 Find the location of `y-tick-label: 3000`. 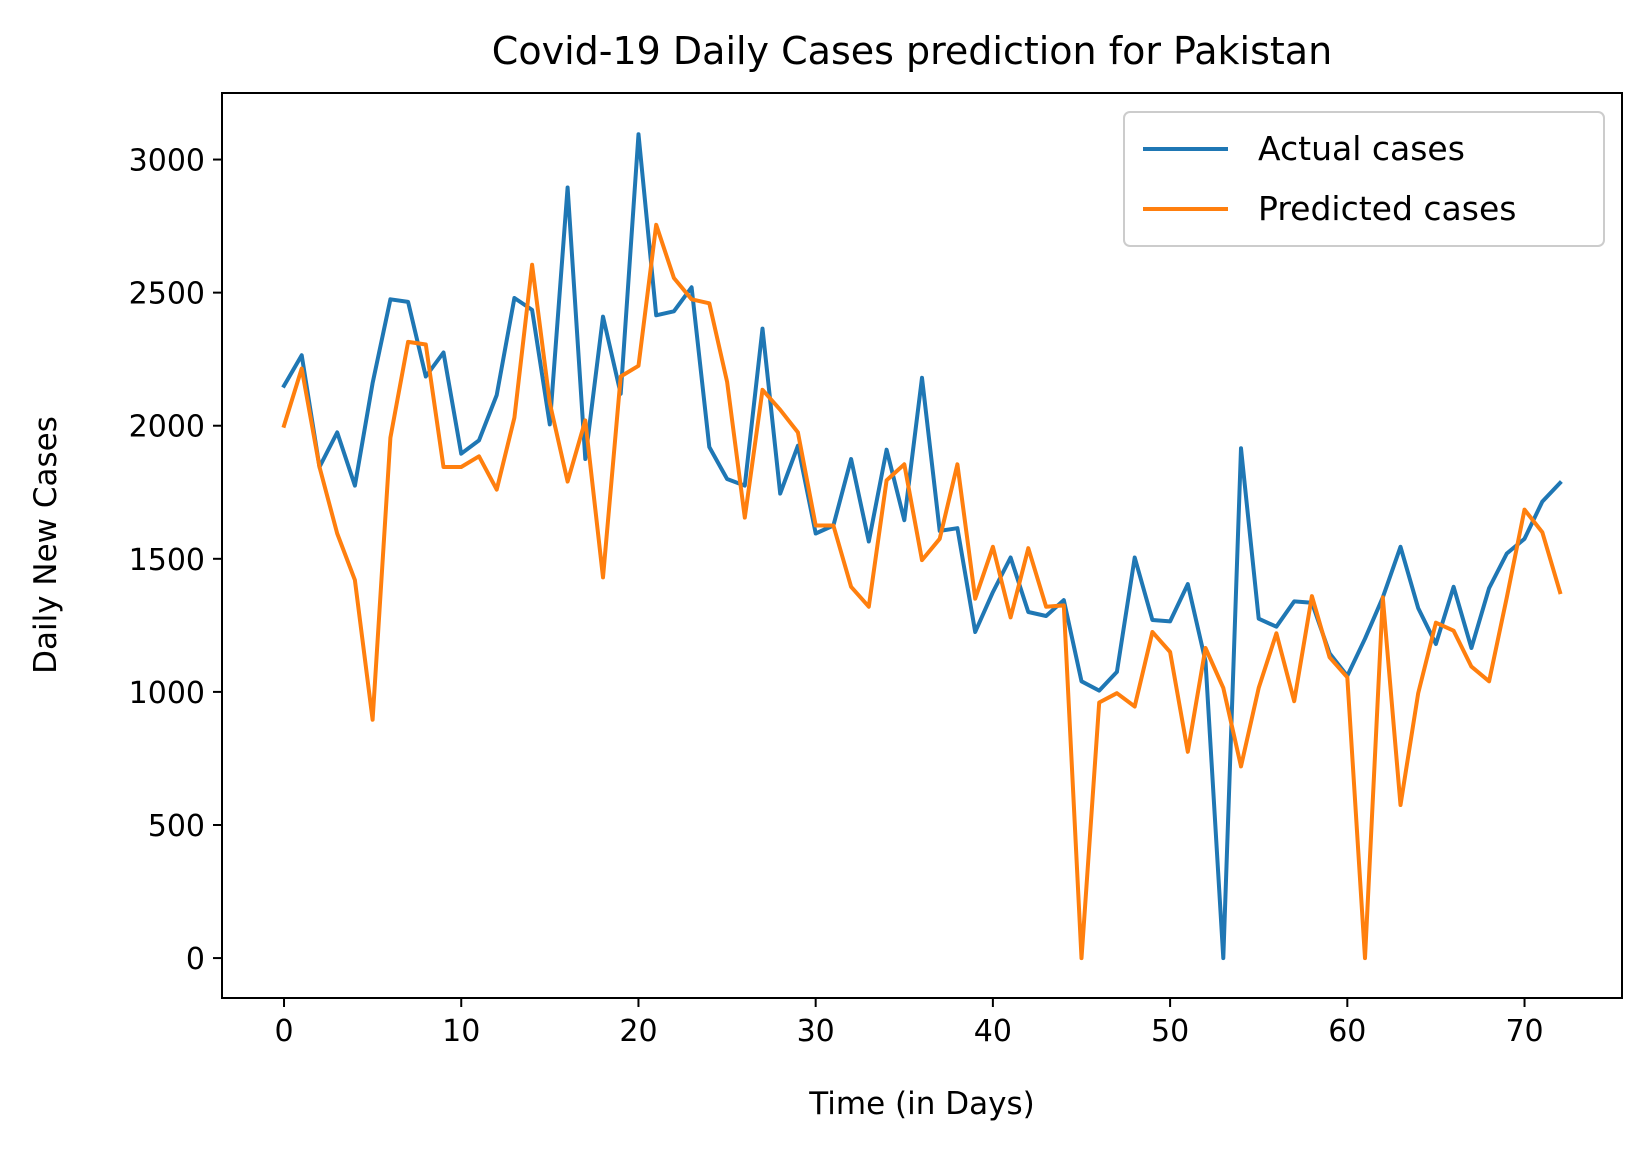

y-tick-label: 3000 is located at coordinates (167, 161).